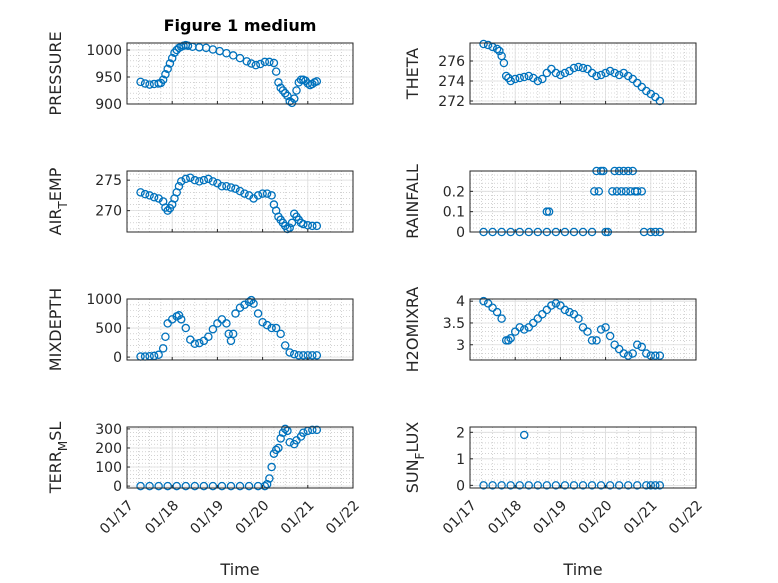 Image resolution: width=778 pixels, height=583 pixels. I want to click on y-axis-label: THETA, so click(412, 74).